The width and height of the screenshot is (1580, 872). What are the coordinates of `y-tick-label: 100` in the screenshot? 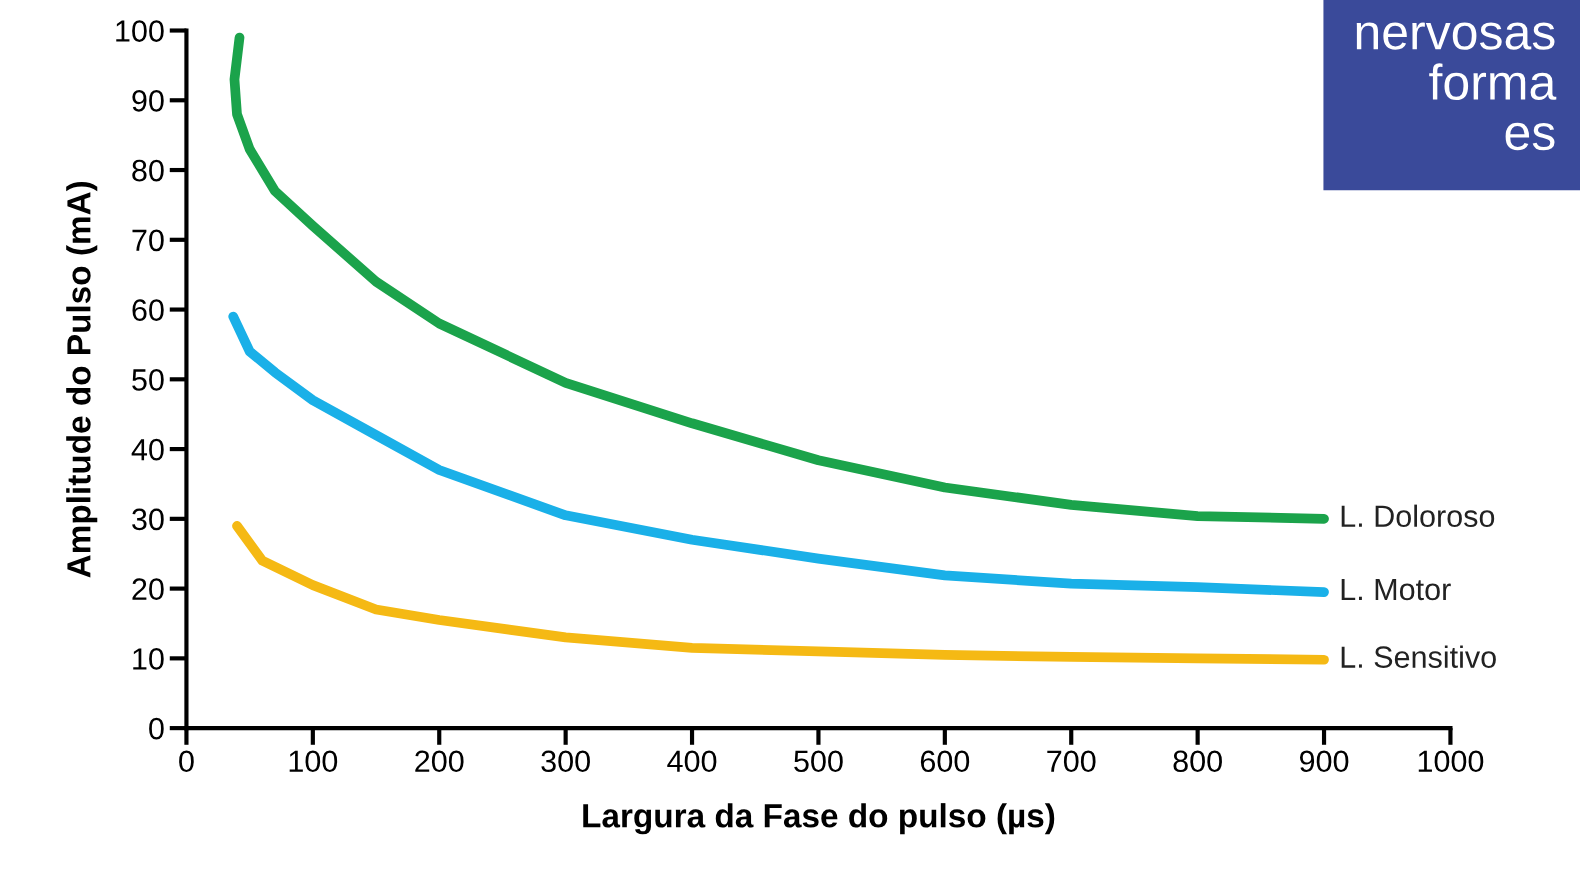 It's located at (140, 31).